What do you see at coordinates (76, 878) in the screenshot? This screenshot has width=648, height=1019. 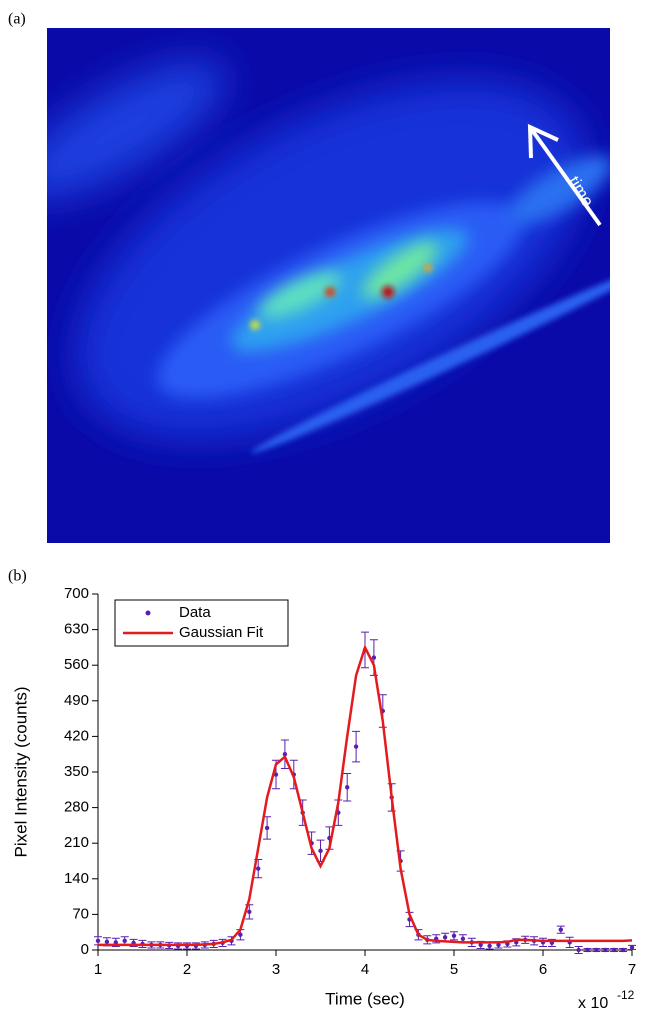 I see `y-tick-label: 140` at bounding box center [76, 878].